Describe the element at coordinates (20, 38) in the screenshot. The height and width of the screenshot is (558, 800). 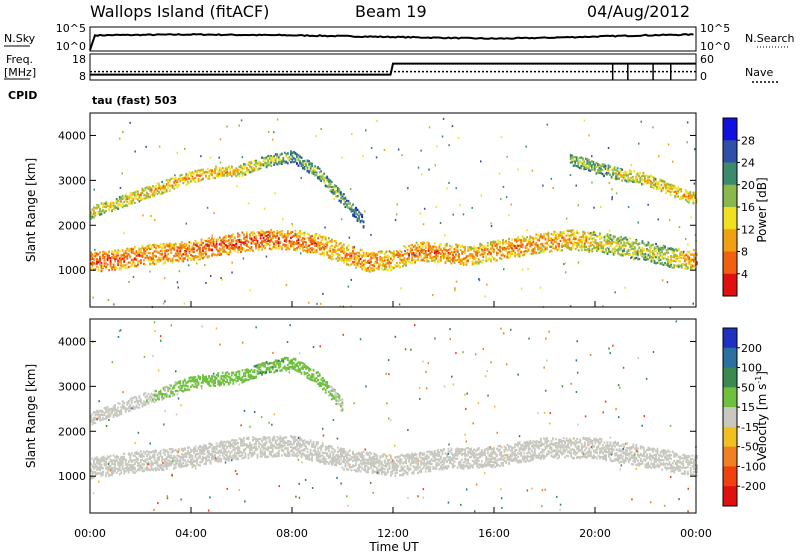
I see `nsky-label: N.Sky` at that location.